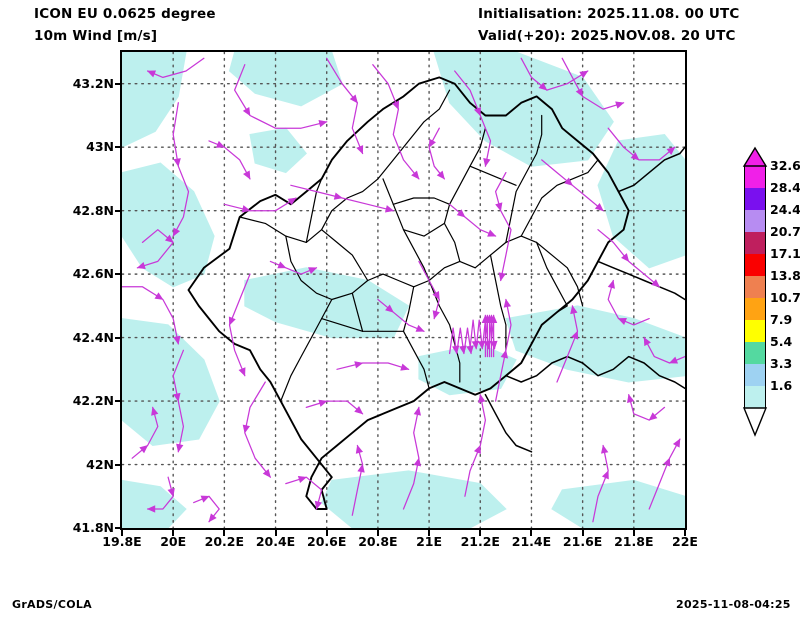  I want to click on lat-tick-label: 41.8N, so click(93, 527).